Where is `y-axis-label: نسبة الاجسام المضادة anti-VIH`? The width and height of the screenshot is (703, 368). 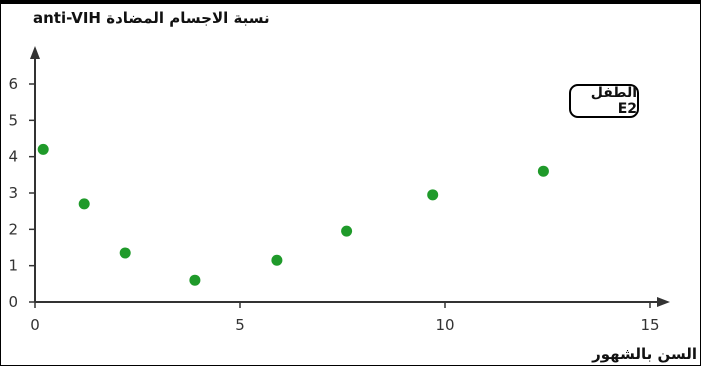 y-axis-label: نسبة الاجسام المضادة anti-VIH is located at coordinates (151, 18).